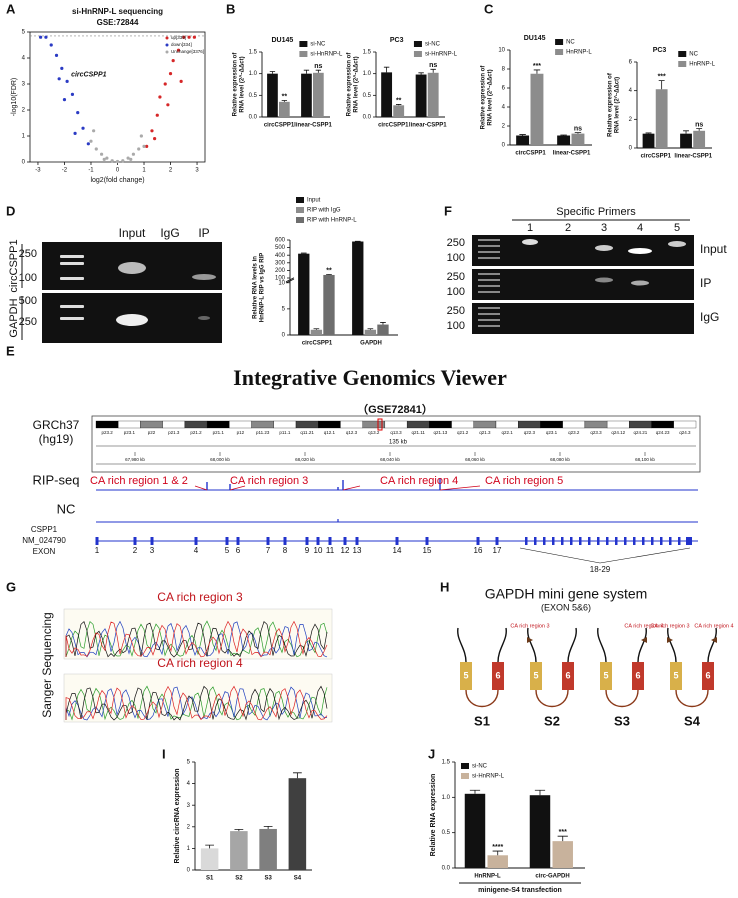  What do you see at coordinates (446, 798) in the screenshot?
I see `y-tick-label: 1.0` at bounding box center [446, 798].